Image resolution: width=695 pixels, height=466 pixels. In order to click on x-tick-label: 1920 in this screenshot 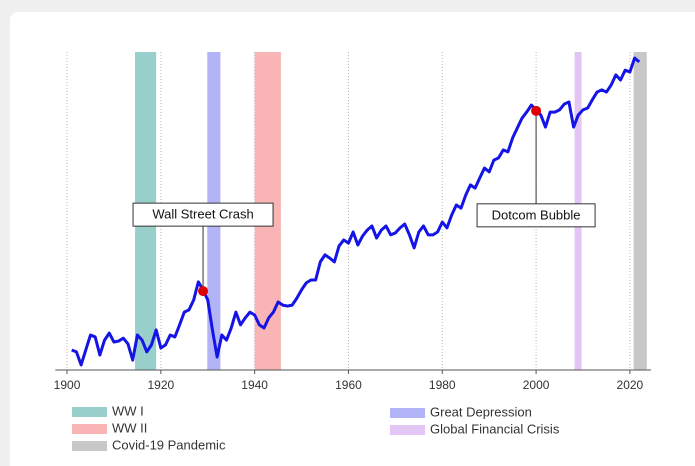, I will do `click(160, 385)`.